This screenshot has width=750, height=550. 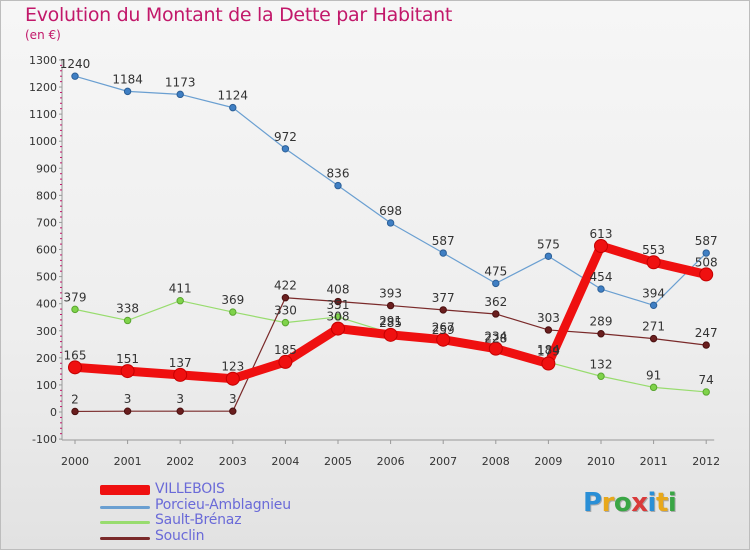 I want to click on x-tick-label: 2002, so click(x=180, y=461).